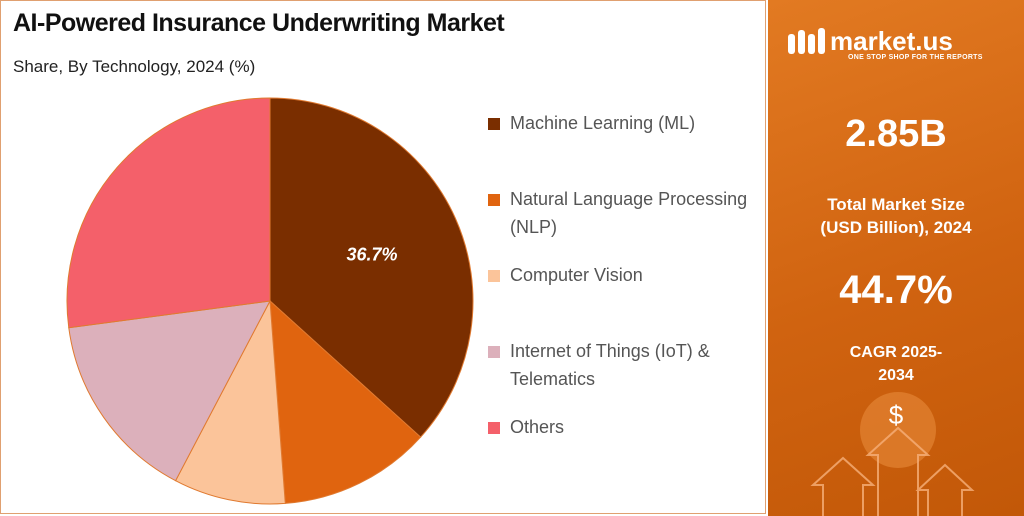 Image resolution: width=1024 pixels, height=516 pixels. Describe the element at coordinates (603, 123) in the screenshot. I see `legend-label: Machine Learning (ML)` at that location.